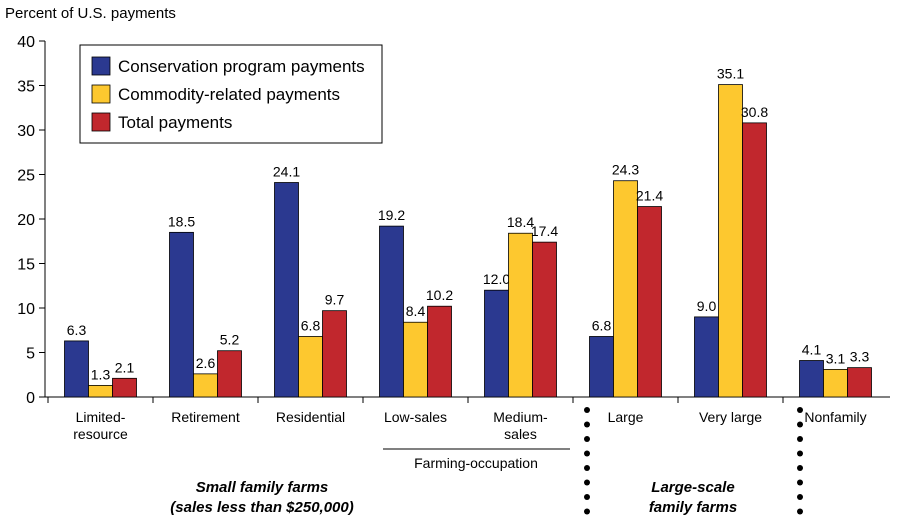 The width and height of the screenshot is (905, 520). Describe the element at coordinates (520, 222) in the screenshot. I see `value-label: 18.4` at that location.